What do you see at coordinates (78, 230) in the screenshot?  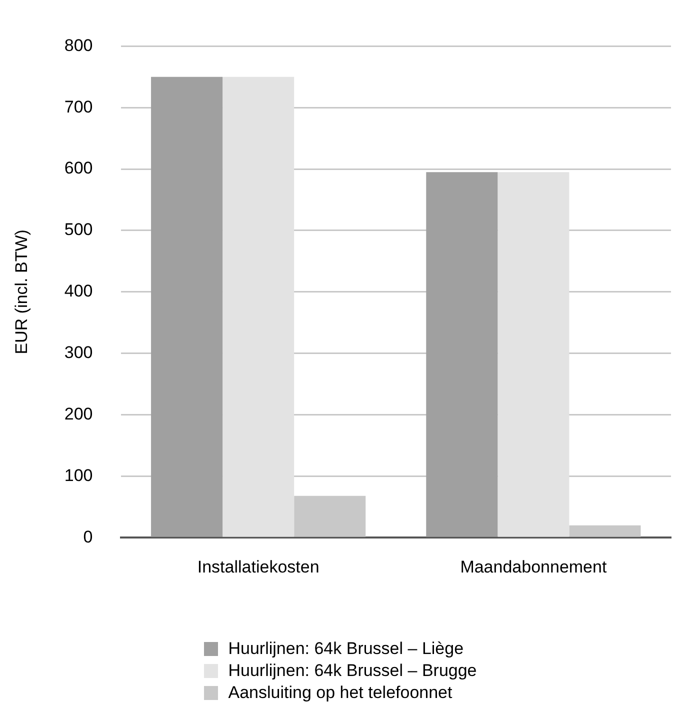 I see `y-tick-label: 500` at bounding box center [78, 230].